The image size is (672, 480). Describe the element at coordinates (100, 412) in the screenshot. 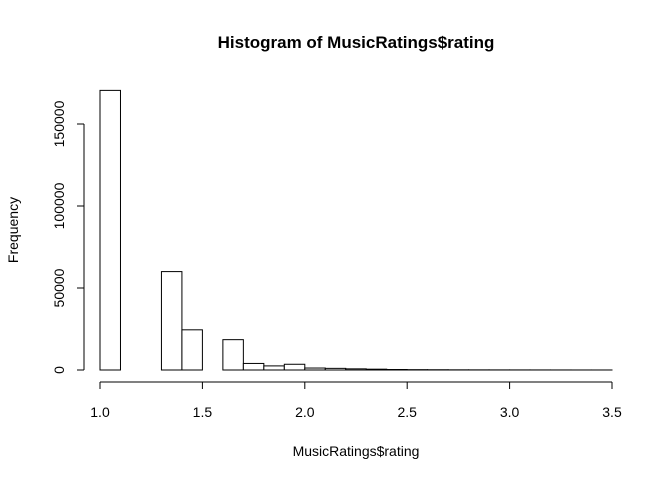

I see `x-tick-label: 1.0` at that location.